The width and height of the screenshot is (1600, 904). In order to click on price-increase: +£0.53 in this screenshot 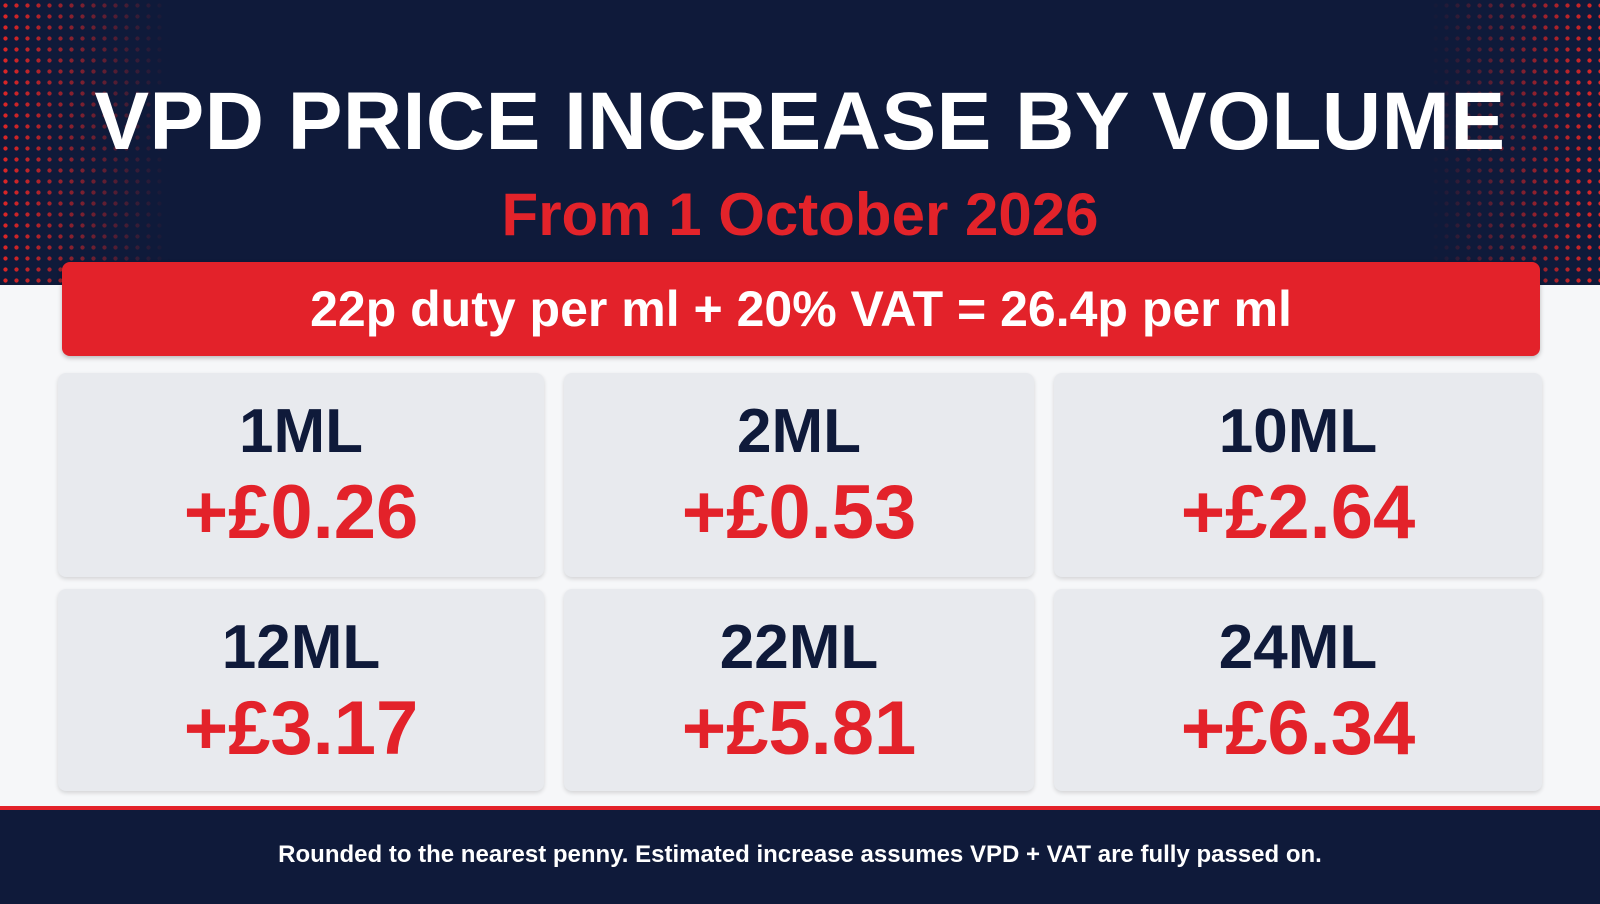, I will do `click(799, 512)`.